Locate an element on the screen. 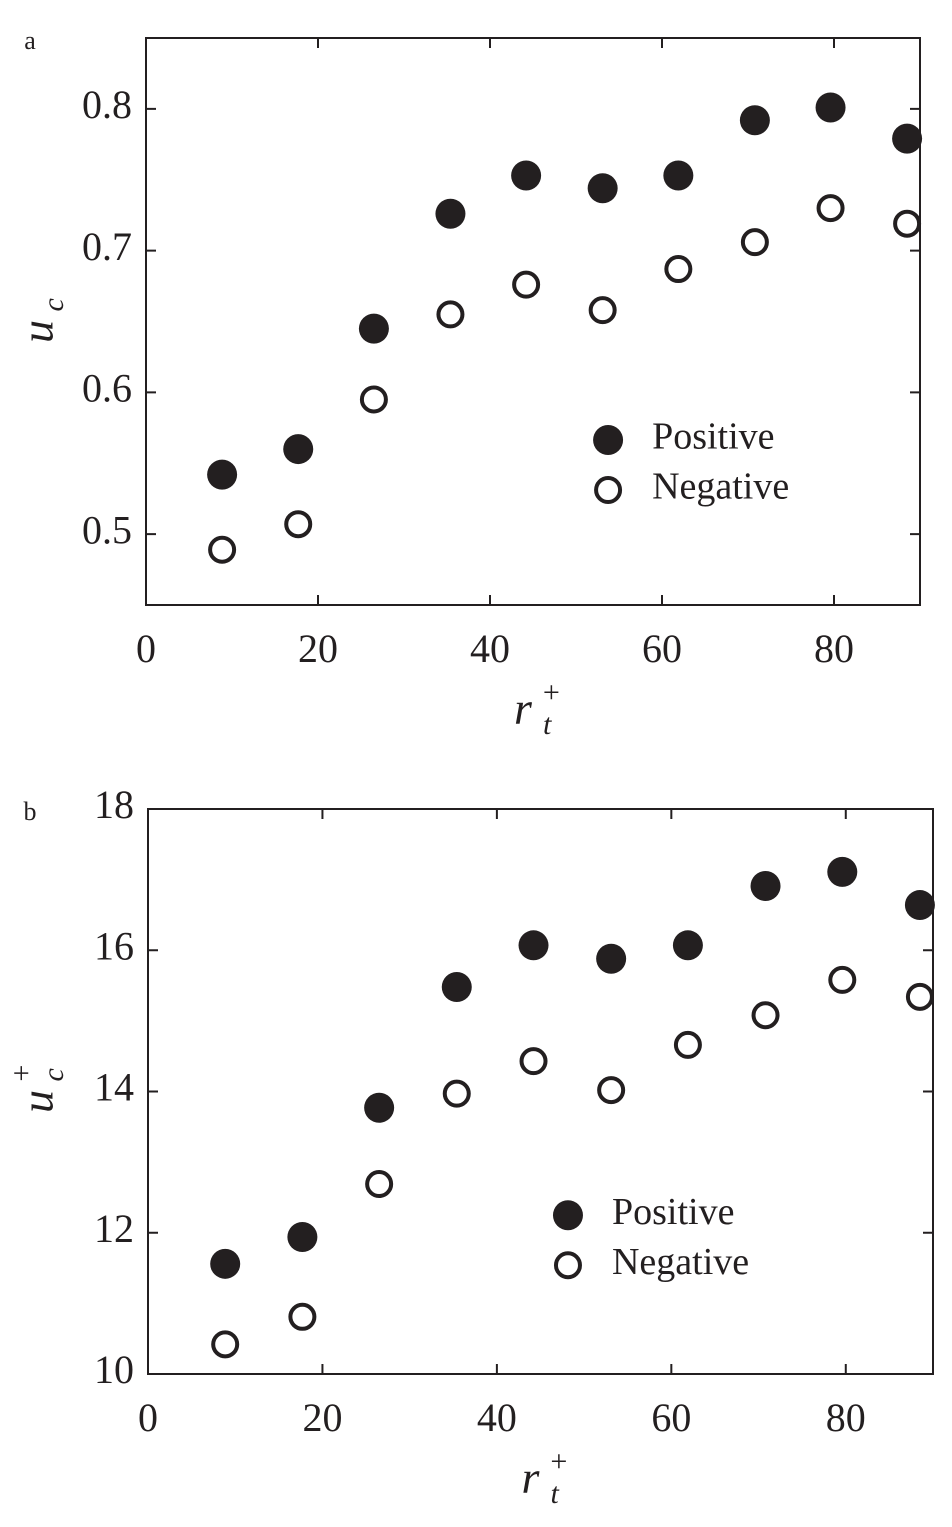  panel-label: a is located at coordinates (30, 40).